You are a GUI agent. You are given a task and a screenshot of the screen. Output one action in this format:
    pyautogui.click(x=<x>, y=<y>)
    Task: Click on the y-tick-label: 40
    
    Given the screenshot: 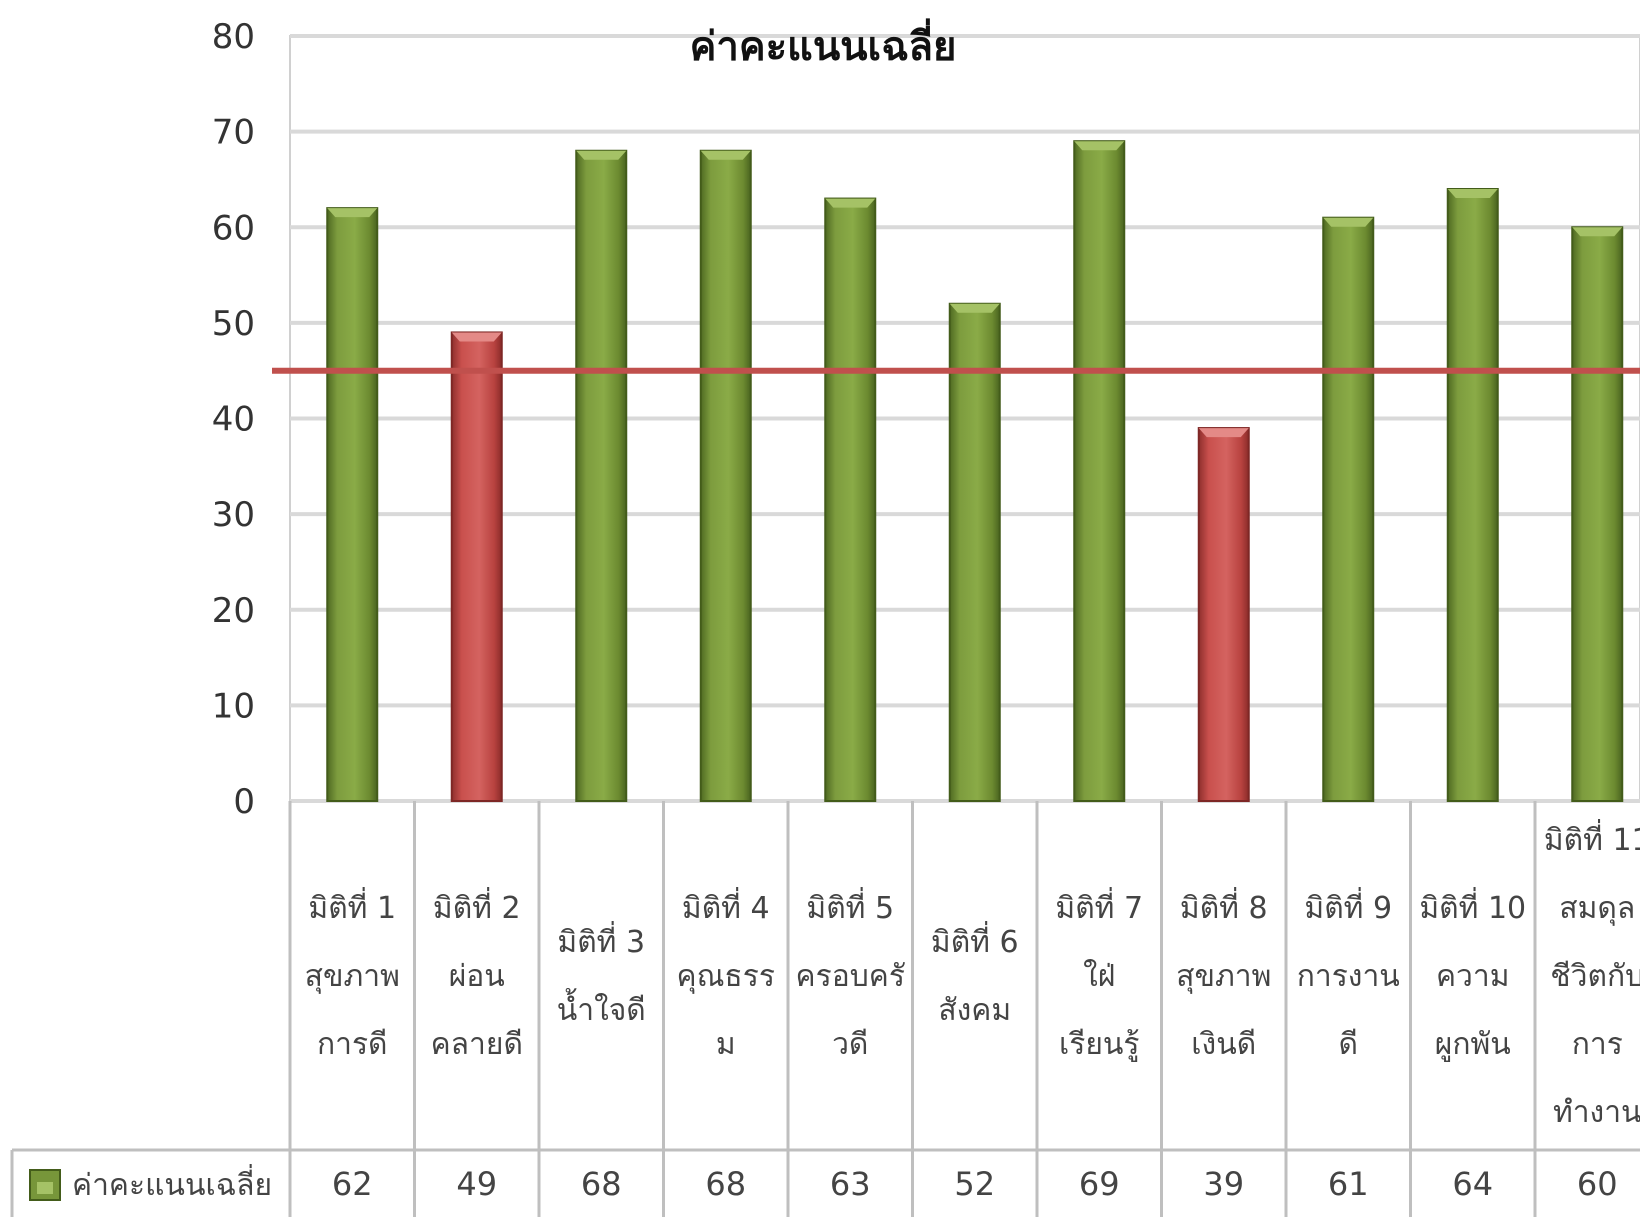 What is the action you would take?
    pyautogui.click(x=233, y=420)
    